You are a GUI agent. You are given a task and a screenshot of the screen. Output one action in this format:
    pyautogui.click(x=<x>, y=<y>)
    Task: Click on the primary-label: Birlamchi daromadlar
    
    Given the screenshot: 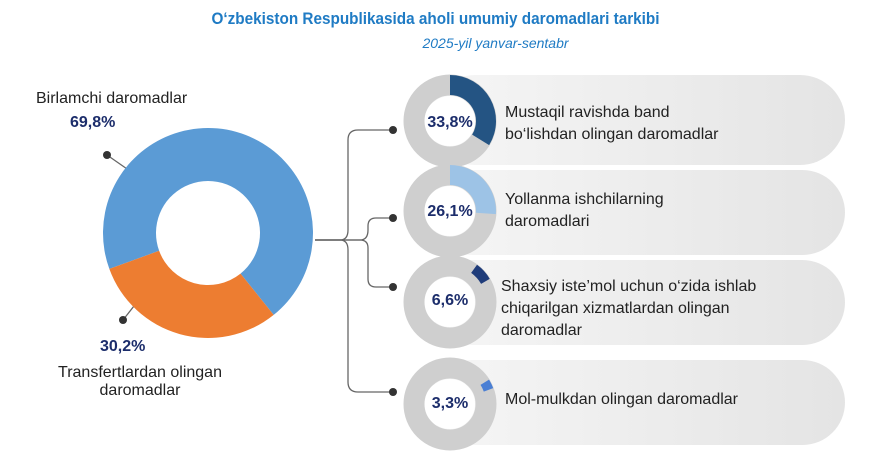 What is the action you would take?
    pyautogui.click(x=112, y=98)
    